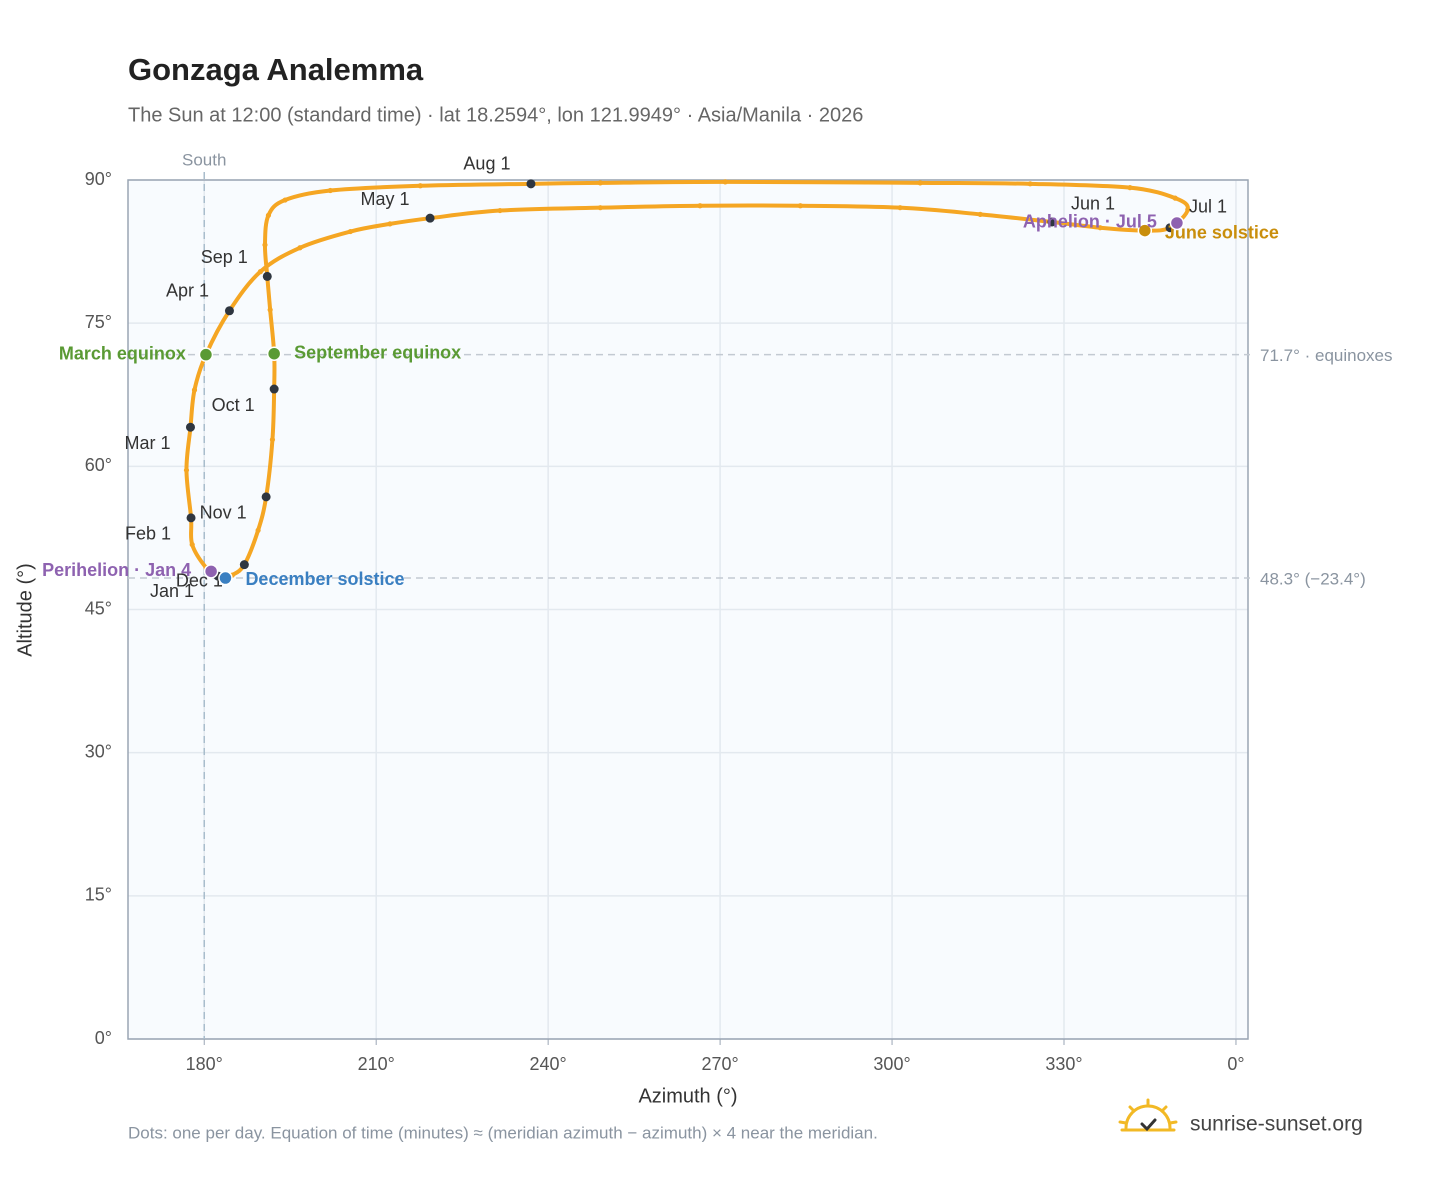 Image resolution: width=1448 pixels, height=1188 pixels. I want to click on x-tick-label: 0°, so click(1235, 1064).